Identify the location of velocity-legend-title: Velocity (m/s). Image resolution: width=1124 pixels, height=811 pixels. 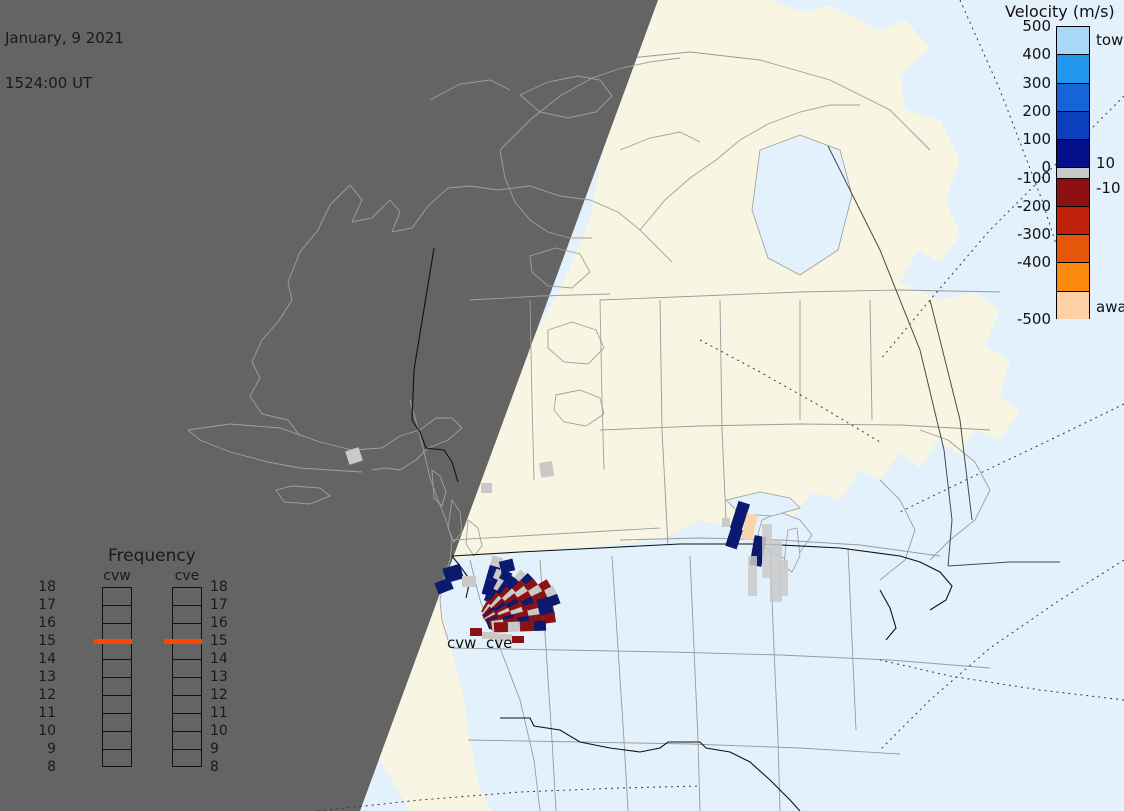
(1060, 11).